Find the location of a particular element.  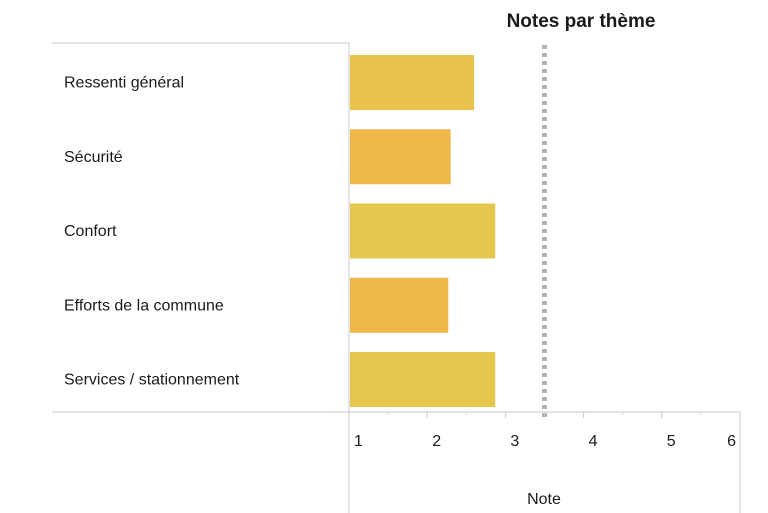

chart-title: Notes par thème is located at coordinates (581, 21).